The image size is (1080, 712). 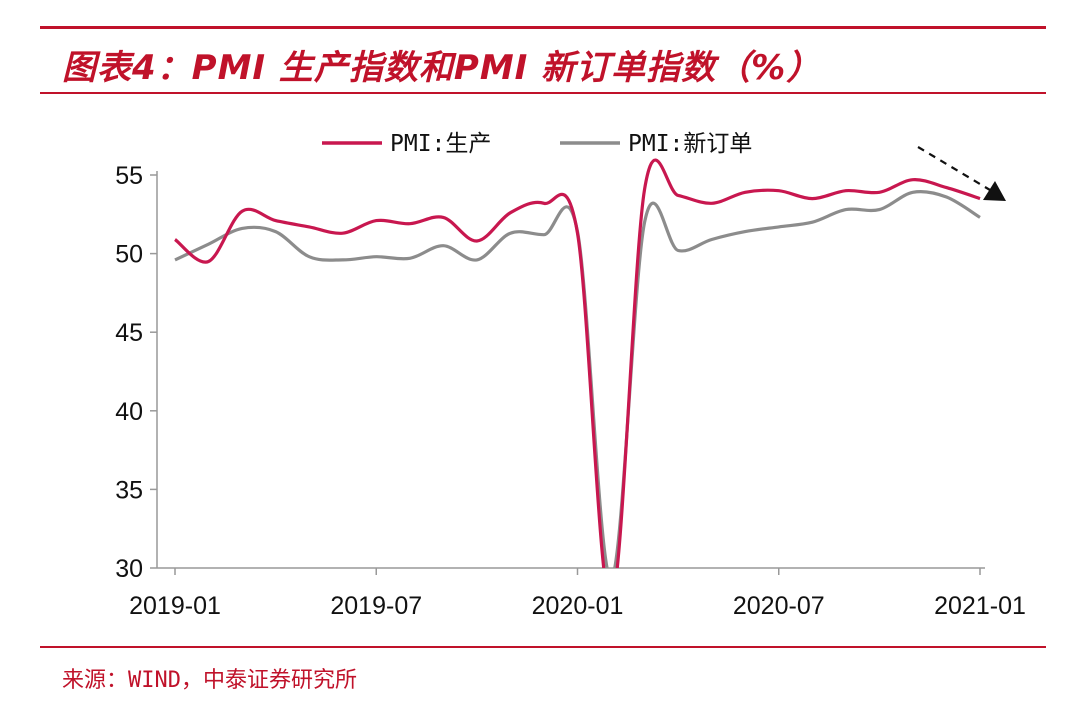 What do you see at coordinates (578, 606) in the screenshot?
I see `x-tick-label: 2020-01` at bounding box center [578, 606].